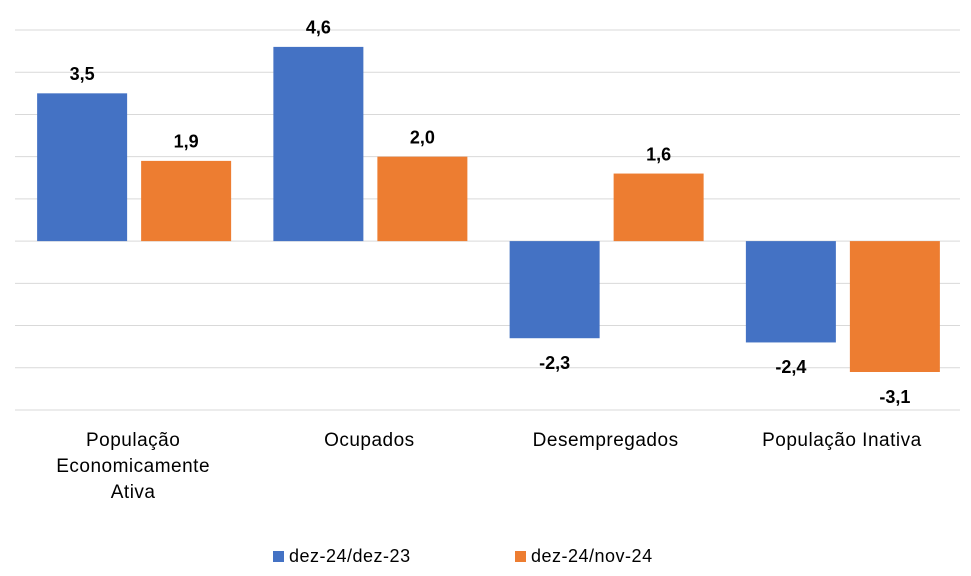 The width and height of the screenshot is (971, 576). I want to click on legend-label: dez-24/nov-24, so click(592, 556).